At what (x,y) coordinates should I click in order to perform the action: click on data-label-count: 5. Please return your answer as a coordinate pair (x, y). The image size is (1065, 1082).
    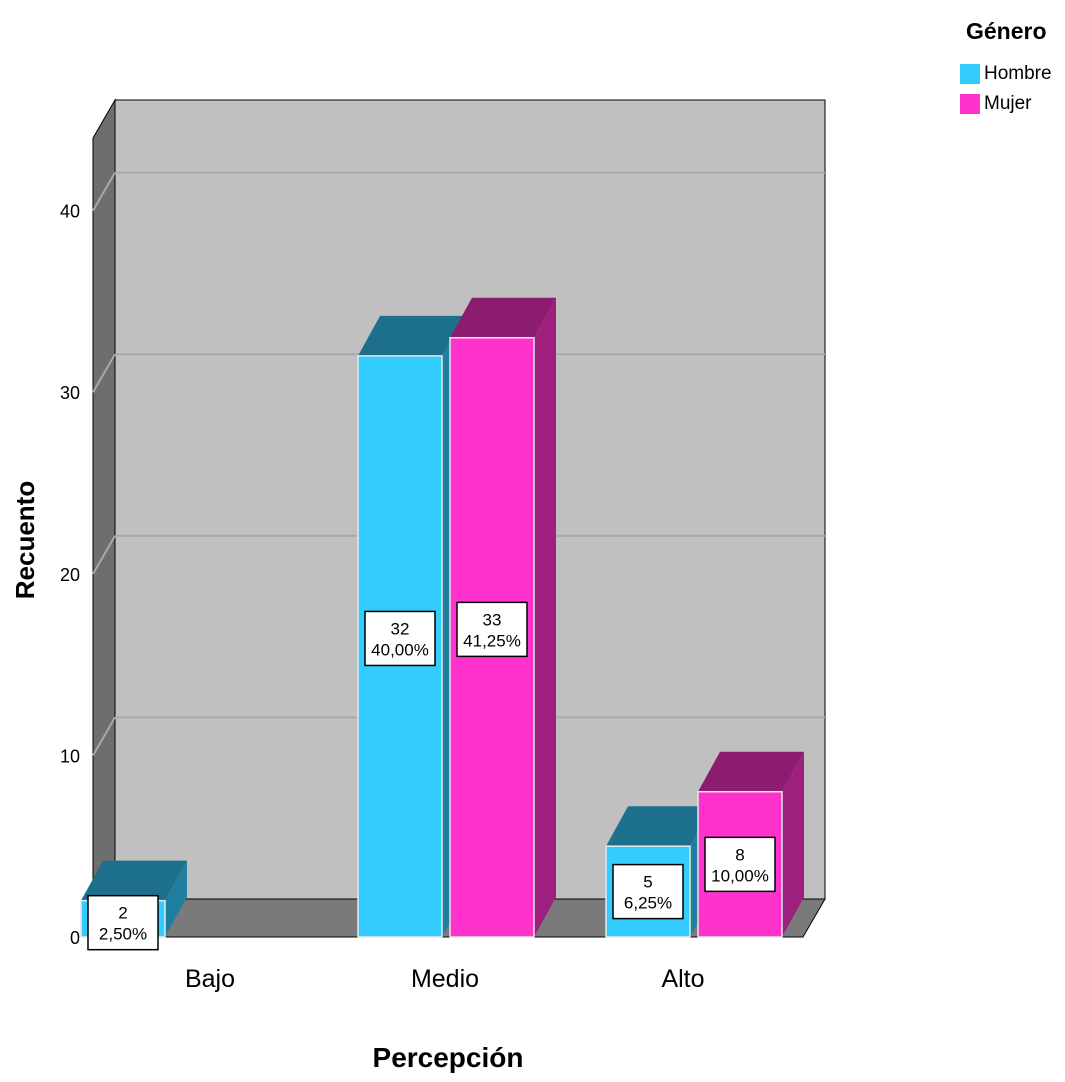
    Looking at the image, I should click on (647, 882).